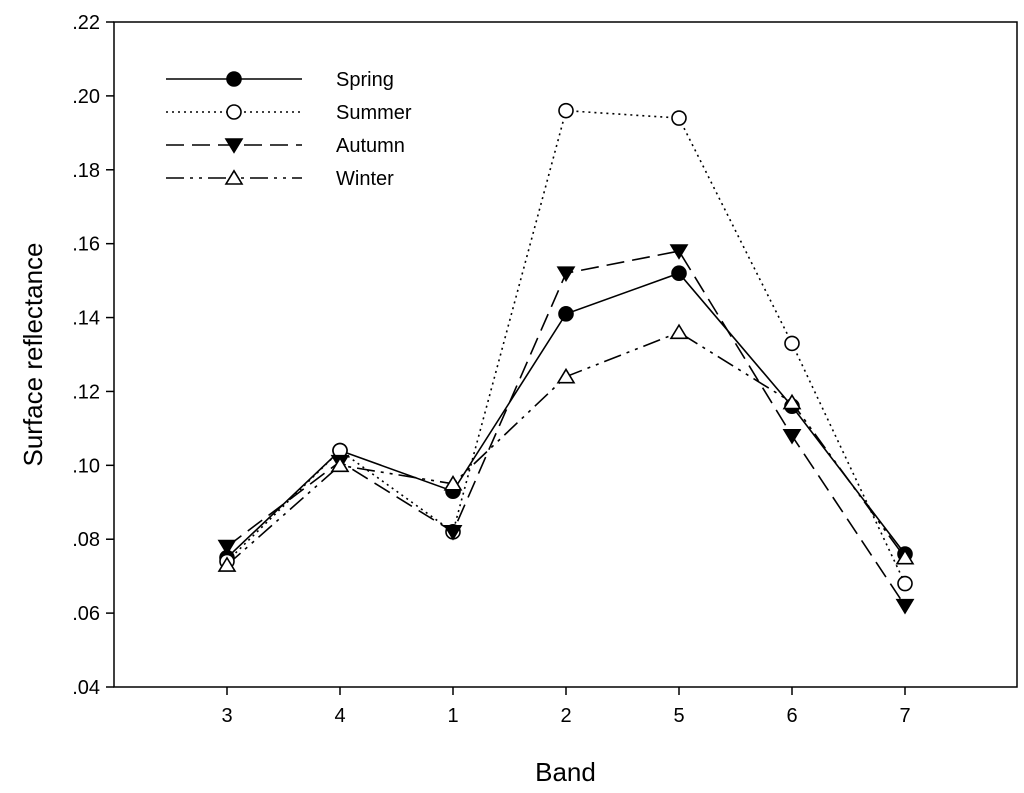  What do you see at coordinates (86, 319) in the screenshot?
I see `y-tick-label: .14` at bounding box center [86, 319].